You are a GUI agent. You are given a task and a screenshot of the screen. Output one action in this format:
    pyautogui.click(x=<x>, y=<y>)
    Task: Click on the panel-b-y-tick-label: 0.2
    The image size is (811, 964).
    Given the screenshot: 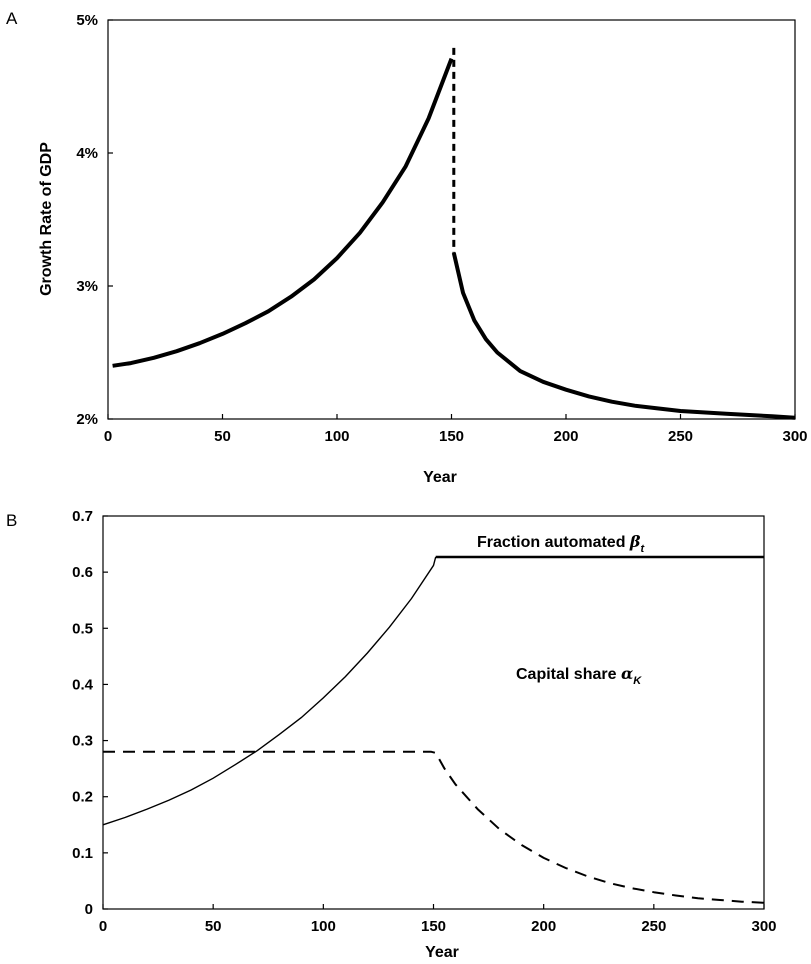 What is the action you would take?
    pyautogui.click(x=82, y=797)
    